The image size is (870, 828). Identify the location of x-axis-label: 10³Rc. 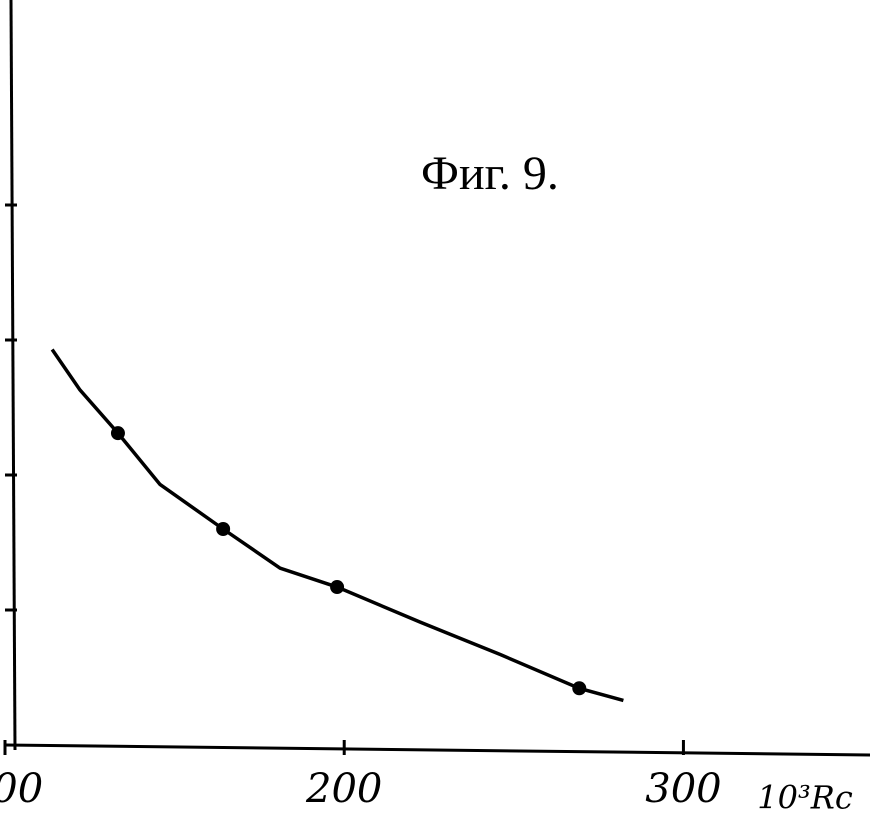
(805, 798).